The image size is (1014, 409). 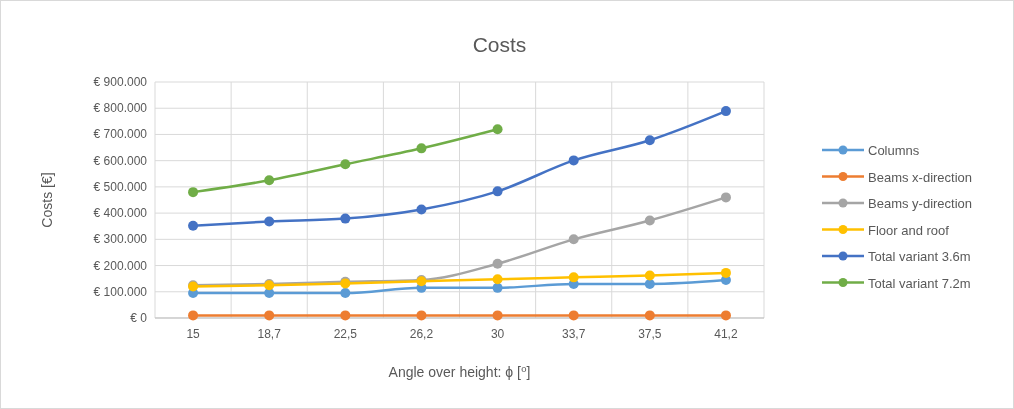 What do you see at coordinates (920, 203) in the screenshot?
I see `legend-label: Beams y-direction` at bounding box center [920, 203].